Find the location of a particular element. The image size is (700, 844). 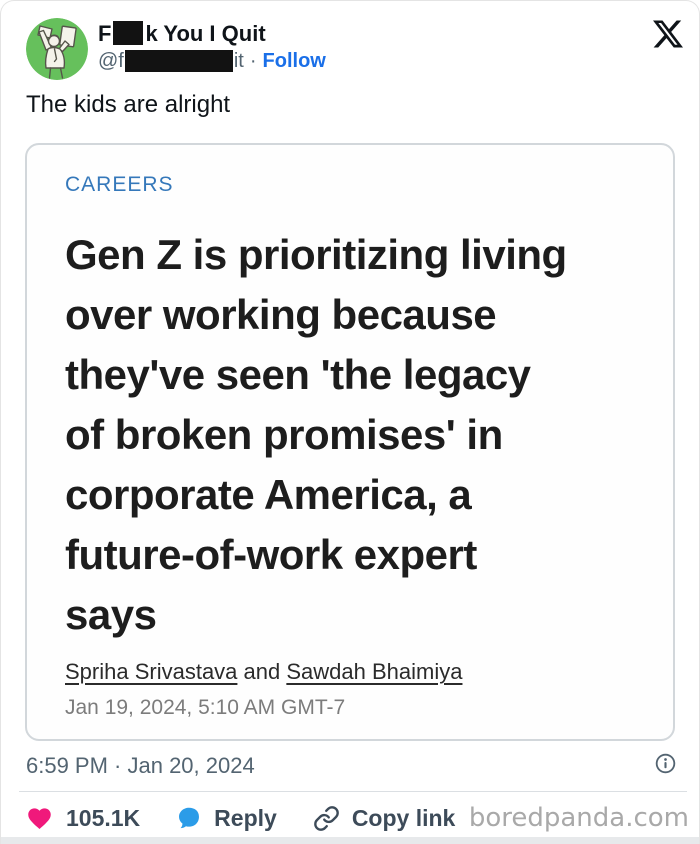

reply-label: Reply is located at coordinates (245, 817).